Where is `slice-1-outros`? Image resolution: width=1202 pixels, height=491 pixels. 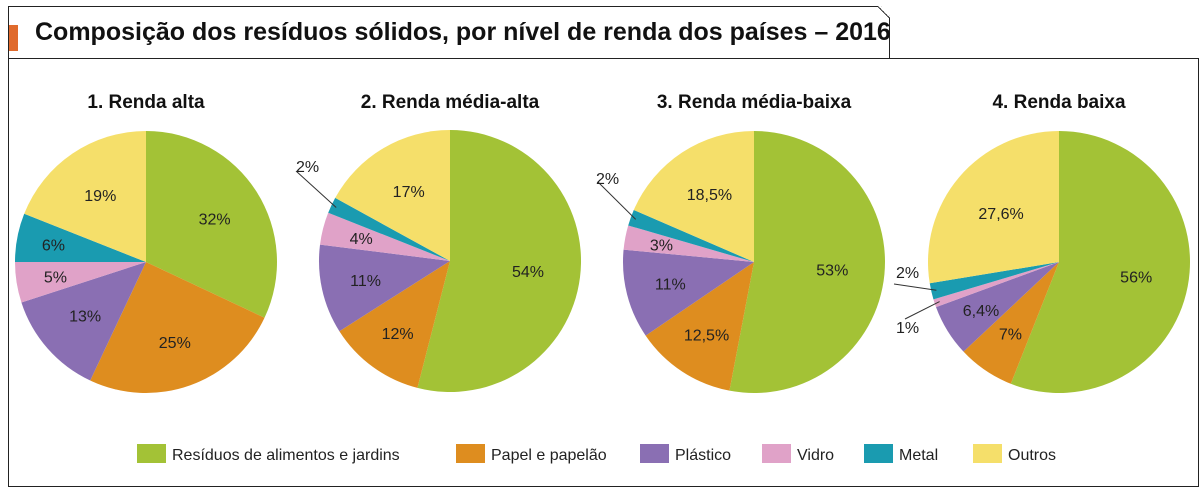
slice-1-outros is located at coordinates (85, 196).